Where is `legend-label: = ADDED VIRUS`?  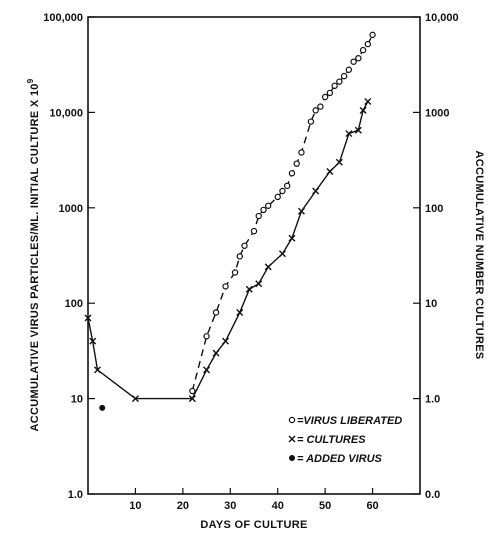
legend-label: = ADDED VIRUS is located at coordinates (340, 459).